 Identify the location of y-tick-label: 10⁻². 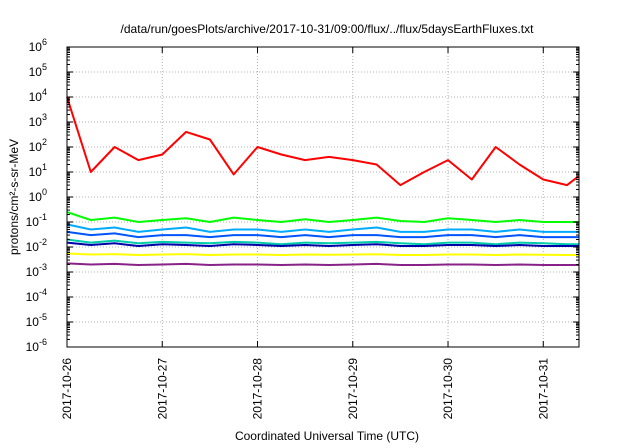
(36, 245).